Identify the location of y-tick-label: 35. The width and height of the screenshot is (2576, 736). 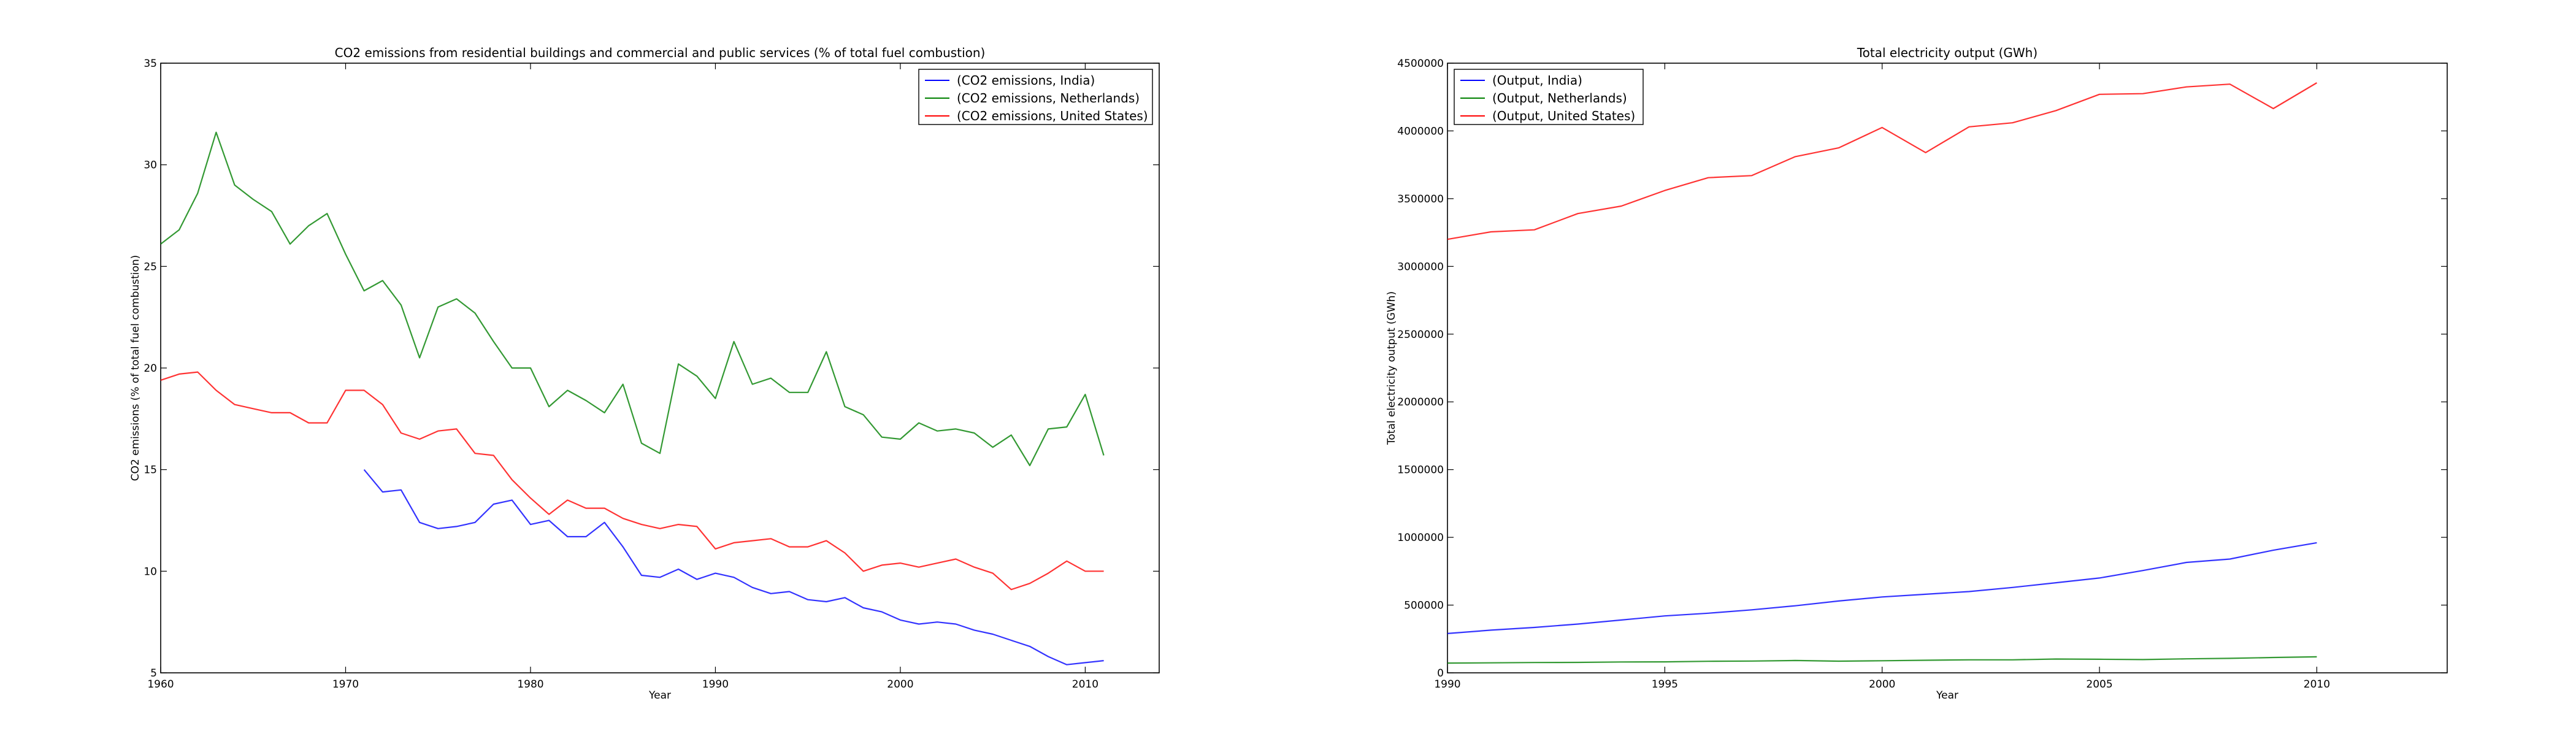
(150, 64).